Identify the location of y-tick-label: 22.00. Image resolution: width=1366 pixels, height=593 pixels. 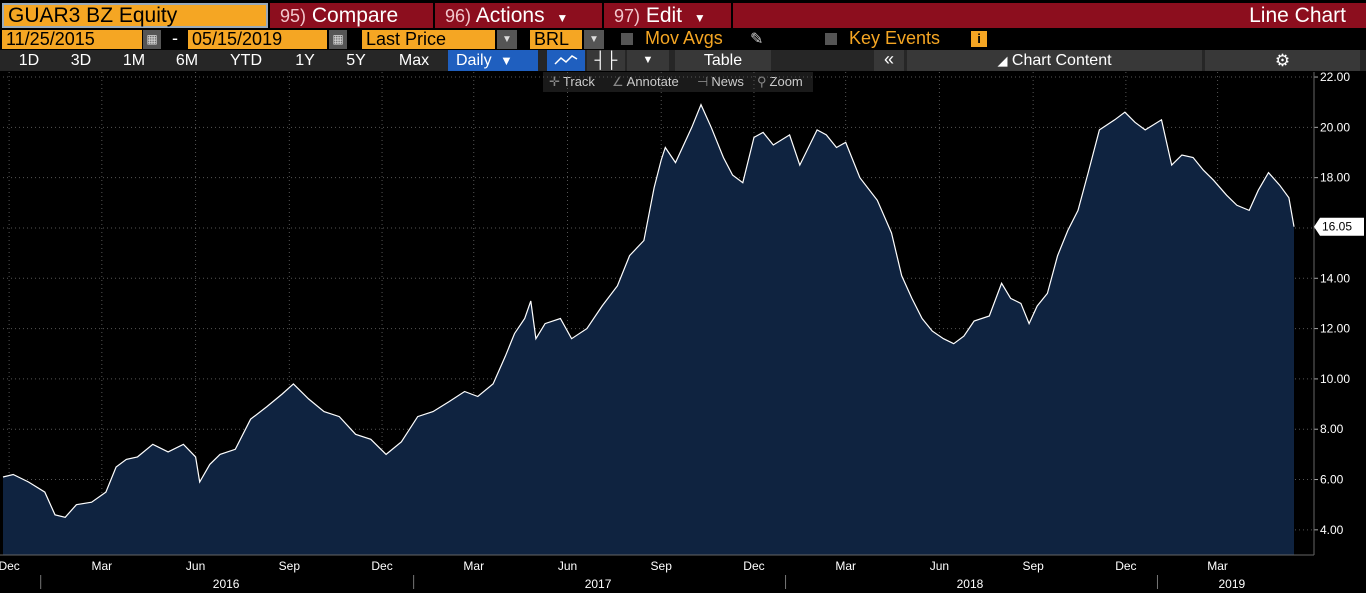
(1335, 78).